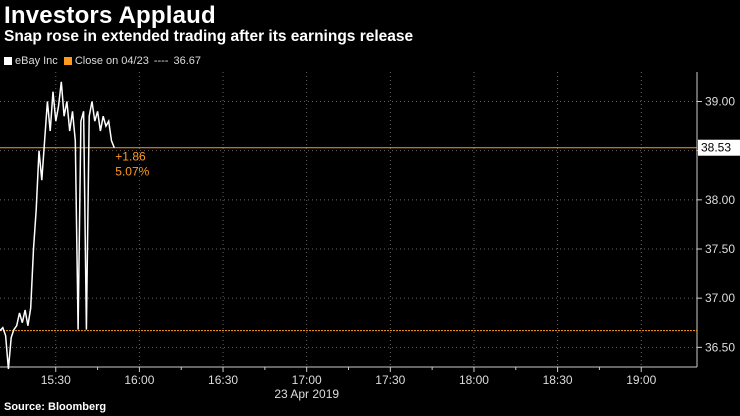 The image size is (740, 416). Describe the element at coordinates (720, 249) in the screenshot. I see `y-tick-label: 37.50` at that location.